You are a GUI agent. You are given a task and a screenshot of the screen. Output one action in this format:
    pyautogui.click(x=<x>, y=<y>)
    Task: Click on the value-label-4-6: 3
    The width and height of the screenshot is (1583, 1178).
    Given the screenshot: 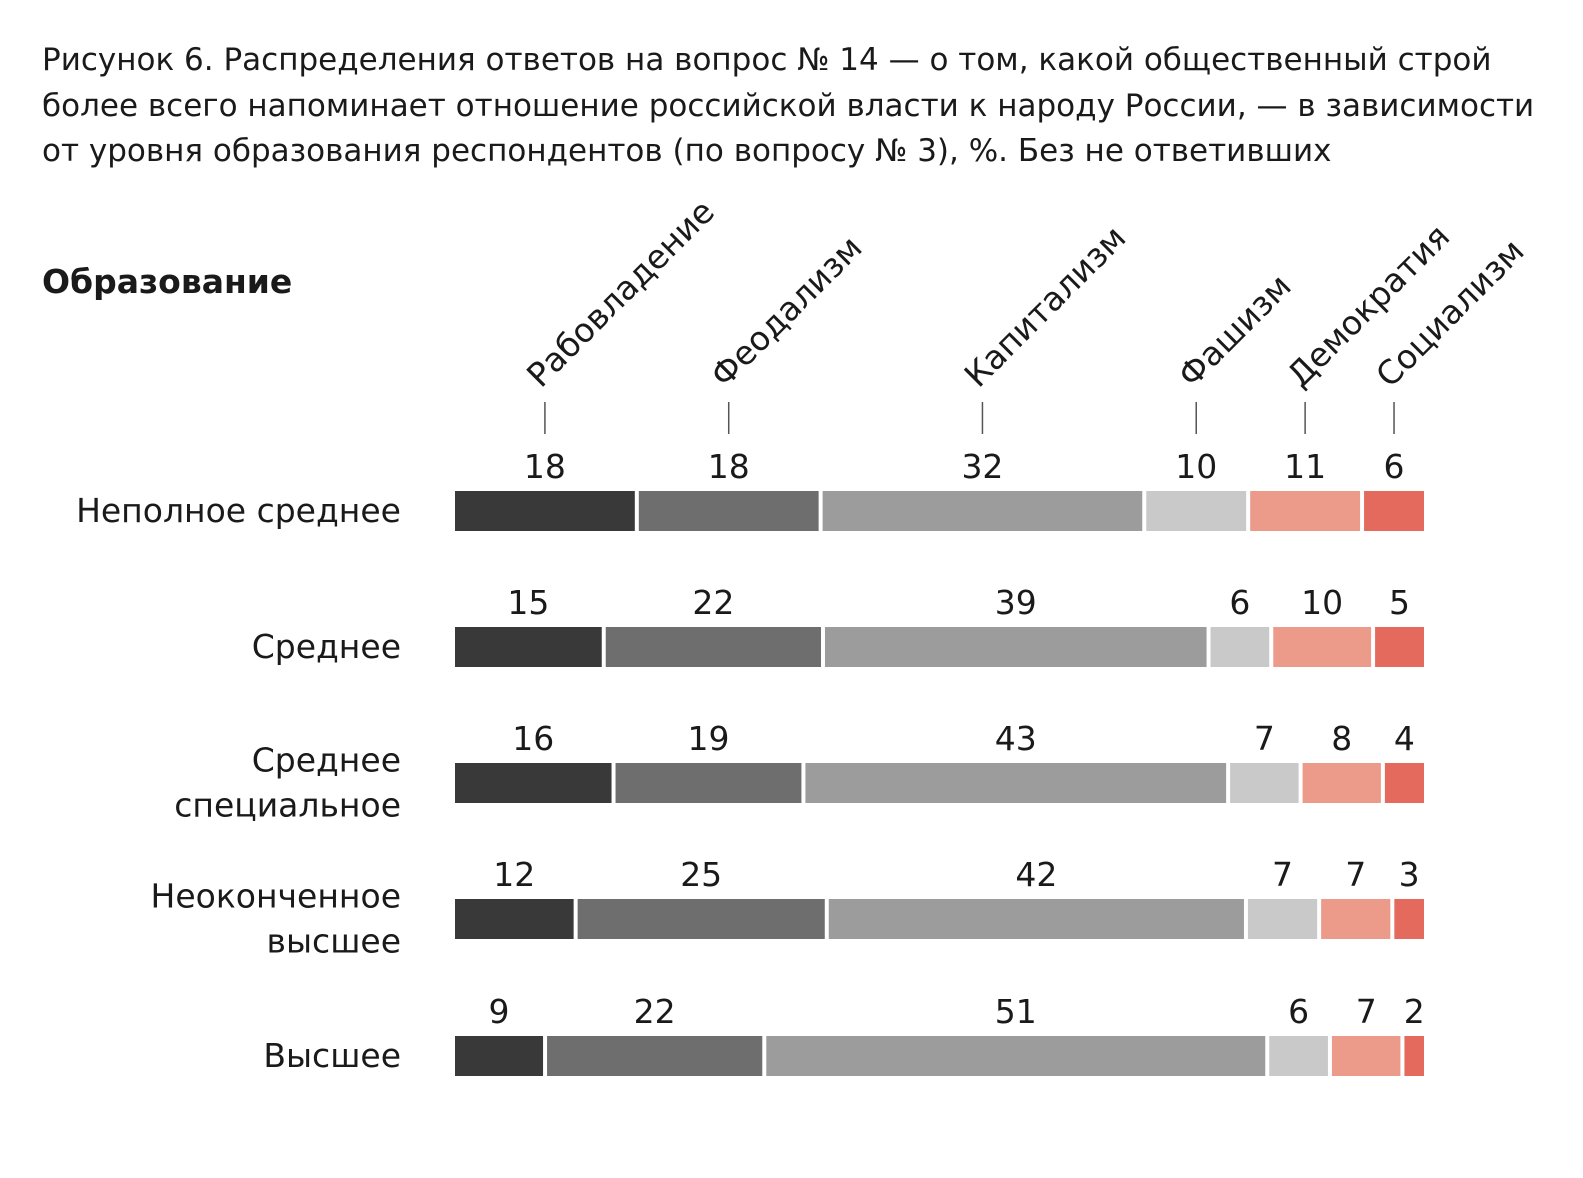 What is the action you would take?
    pyautogui.click(x=1409, y=874)
    